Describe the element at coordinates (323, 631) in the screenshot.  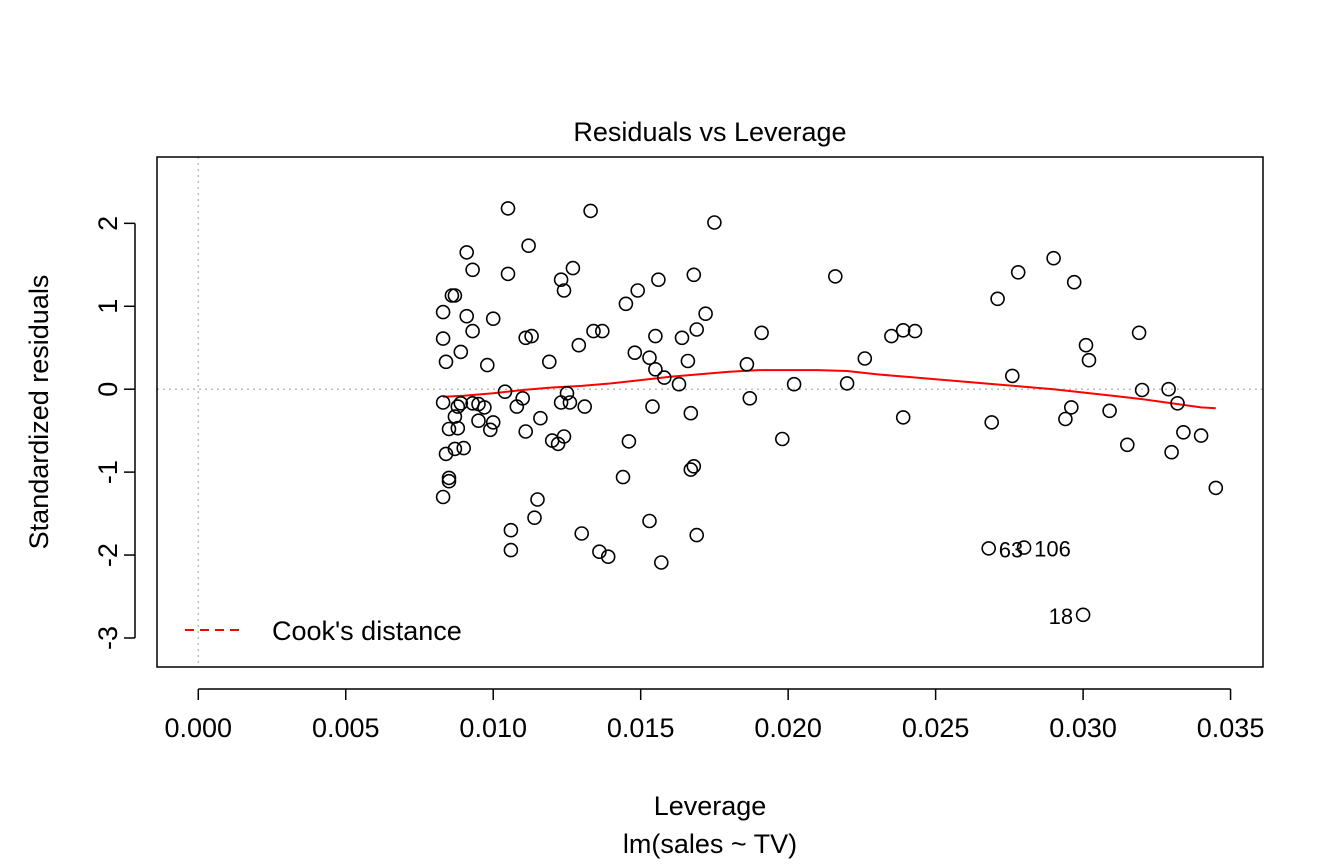
I see `legend: Cook's distance` at that location.